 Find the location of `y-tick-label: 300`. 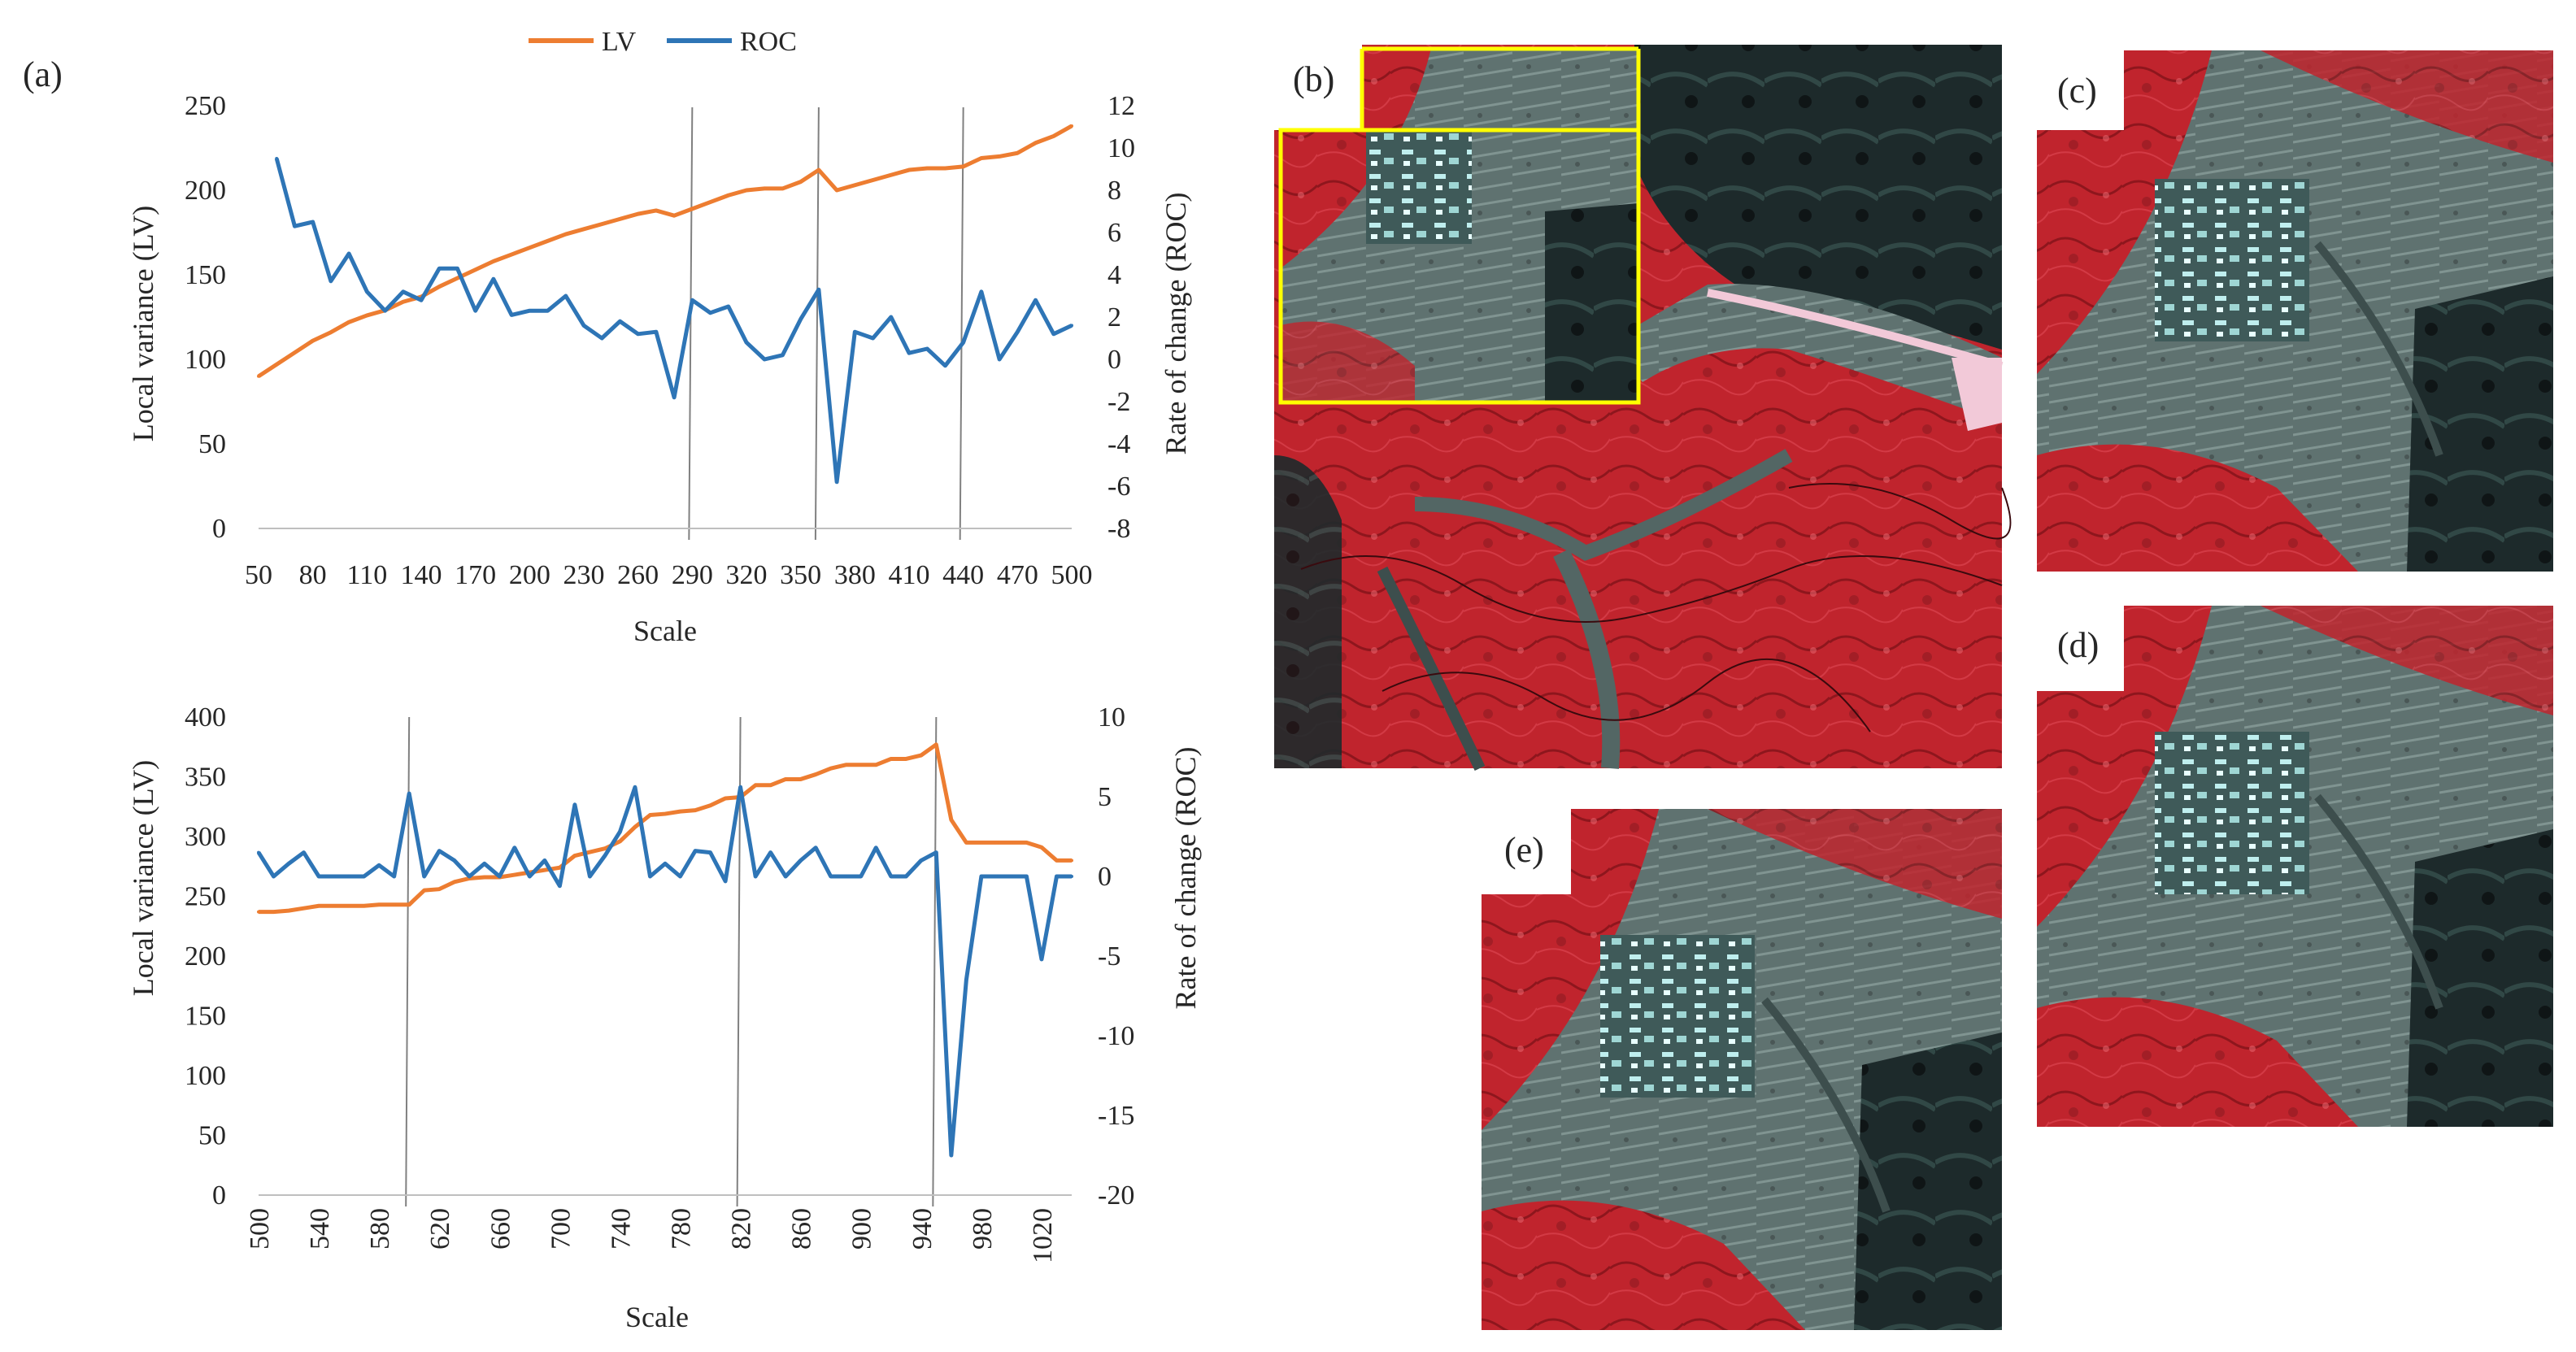

y-tick-label: 300 is located at coordinates (205, 837).